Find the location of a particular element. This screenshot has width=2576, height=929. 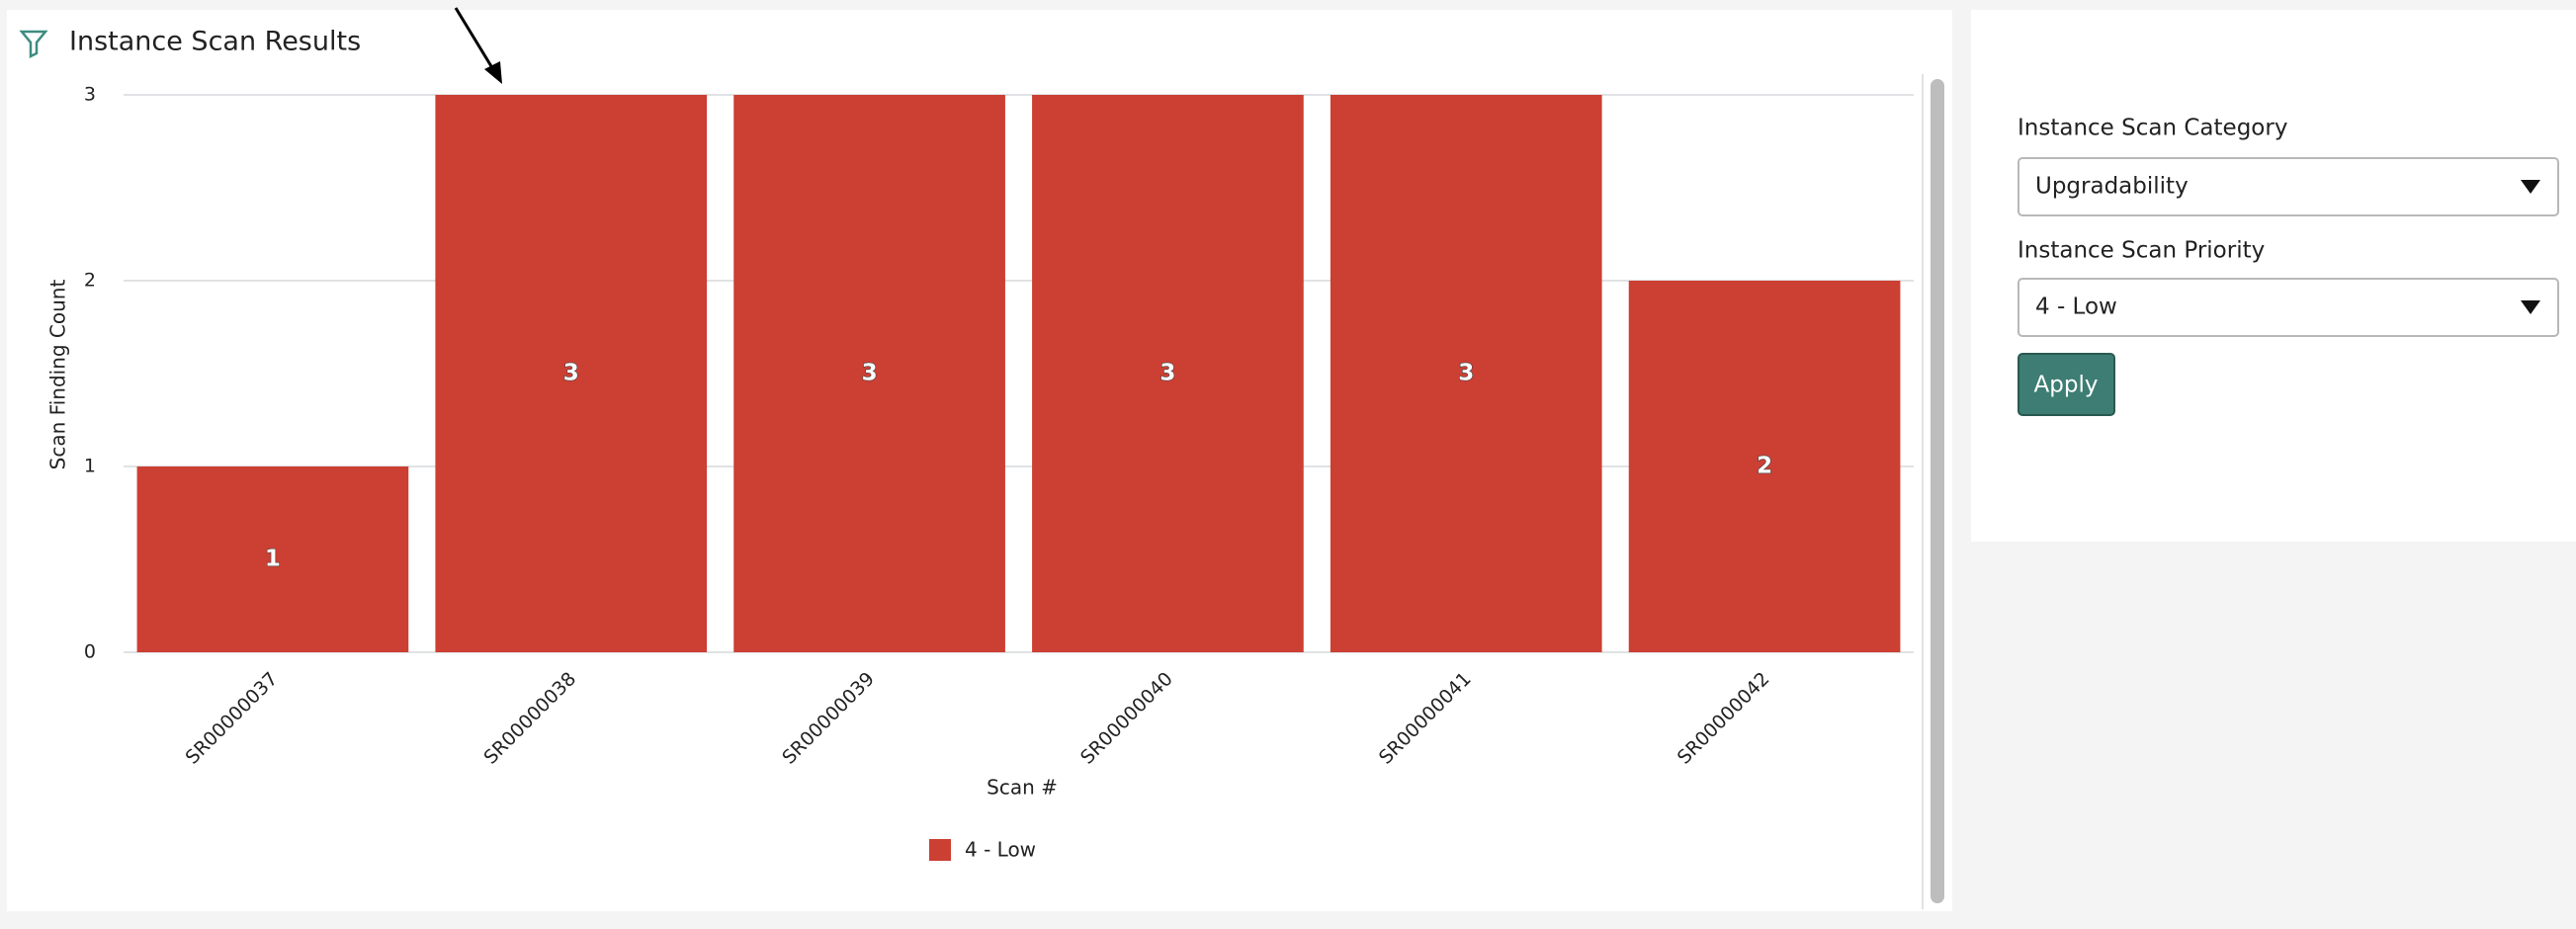

legend-label: 4 - Low is located at coordinates (1000, 850).